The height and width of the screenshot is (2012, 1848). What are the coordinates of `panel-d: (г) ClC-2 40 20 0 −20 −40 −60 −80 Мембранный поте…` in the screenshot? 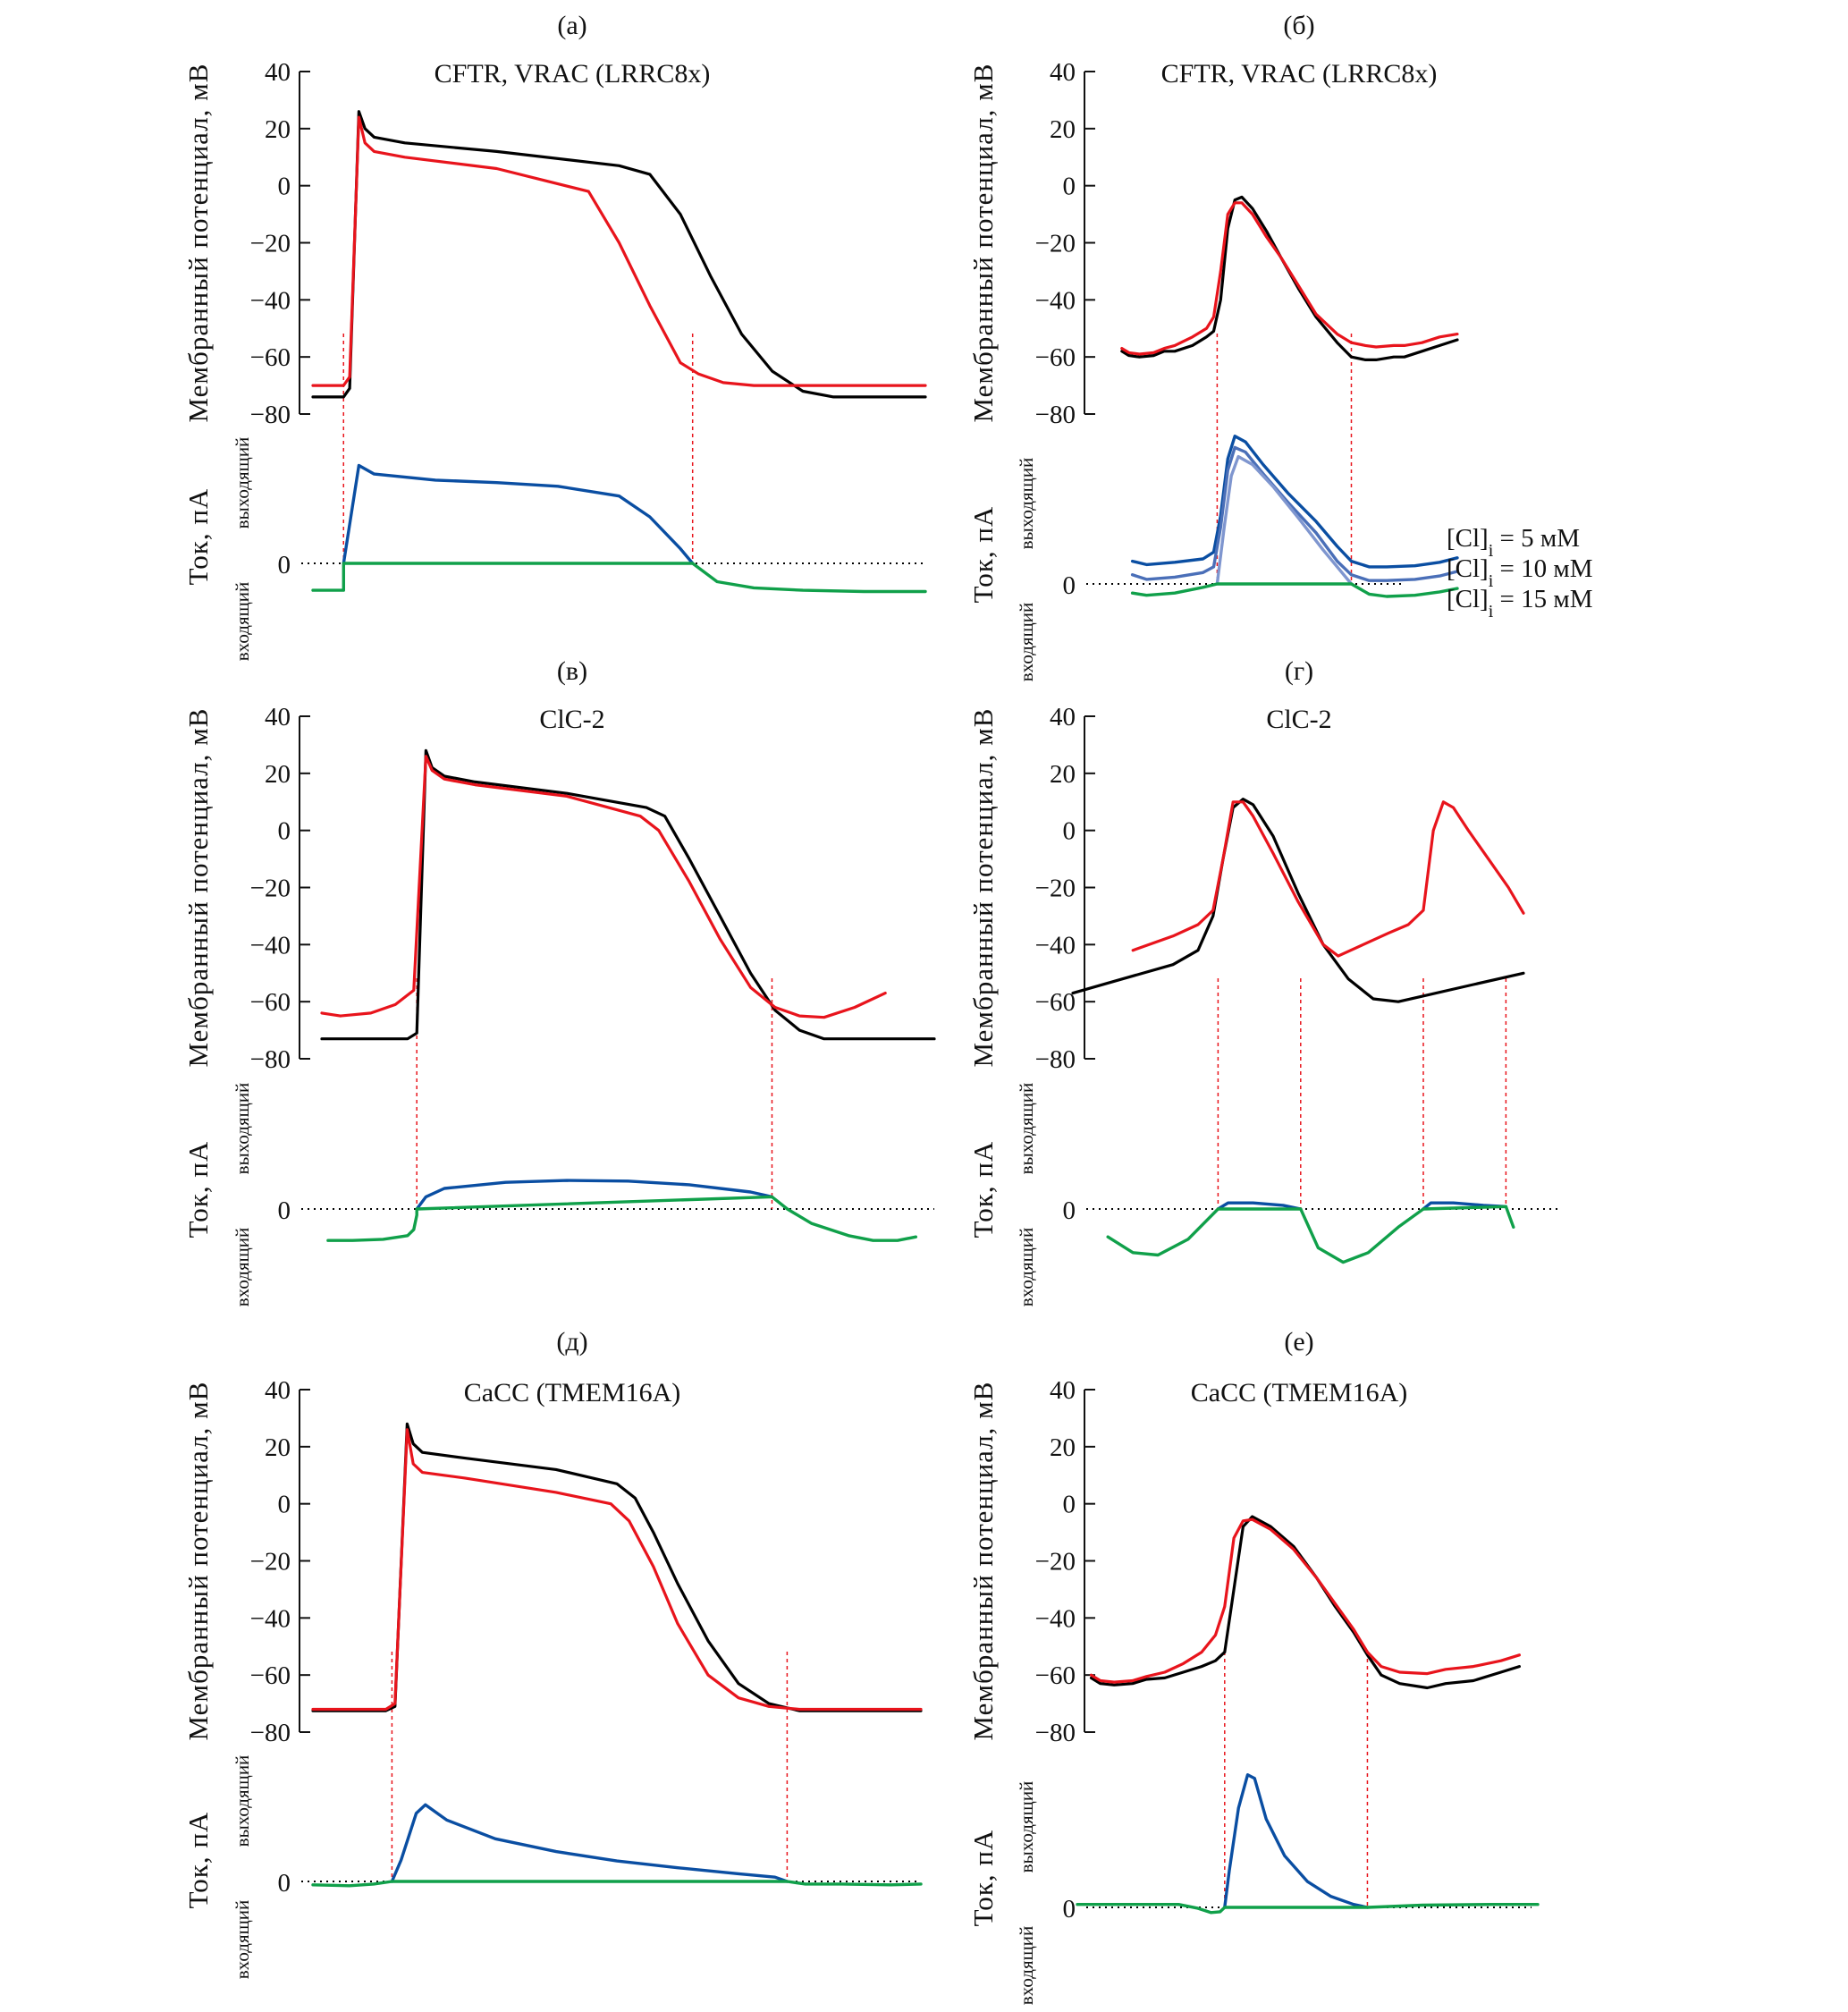 It's located at (1262, 981).